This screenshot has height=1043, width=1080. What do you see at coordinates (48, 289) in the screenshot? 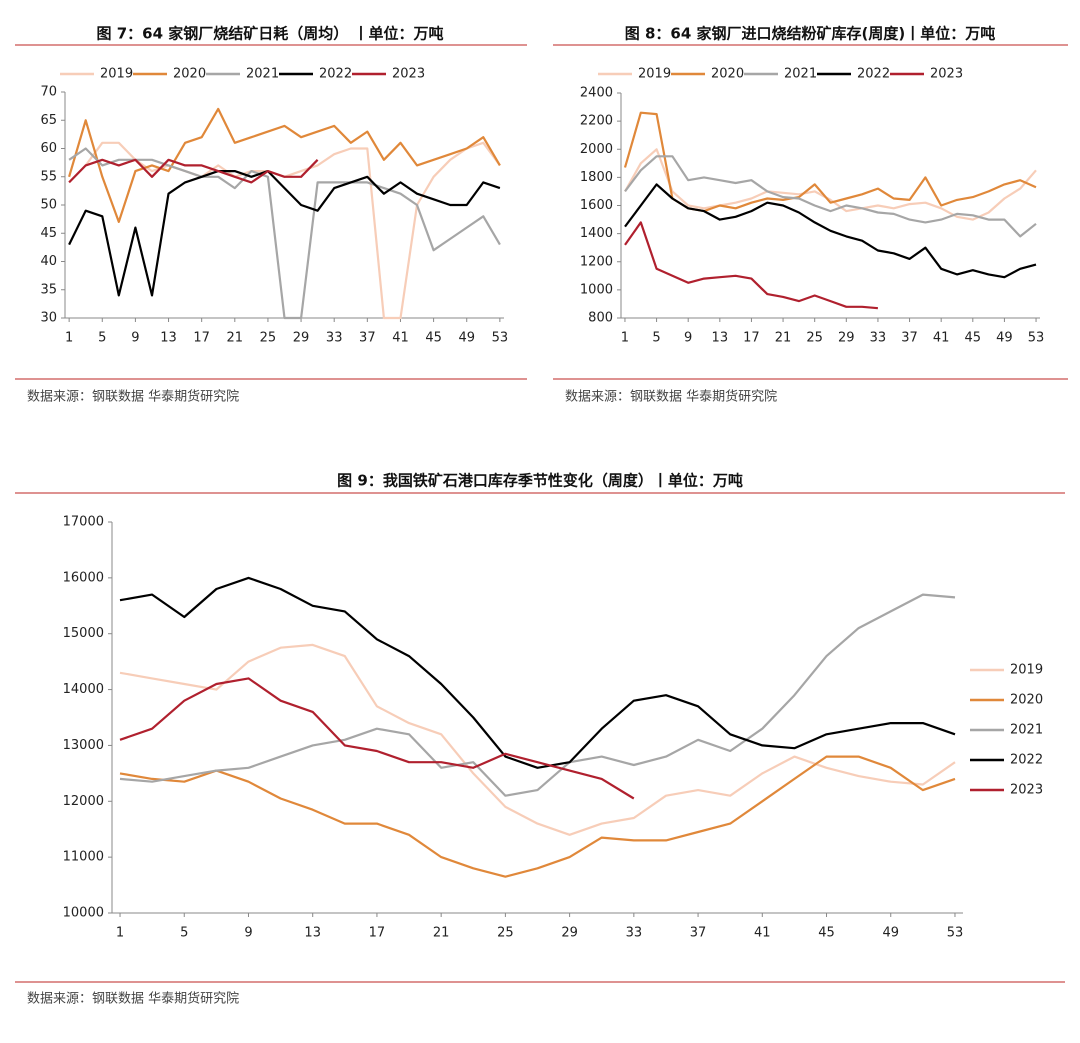
I see `y-tick-label: 35` at bounding box center [48, 289].